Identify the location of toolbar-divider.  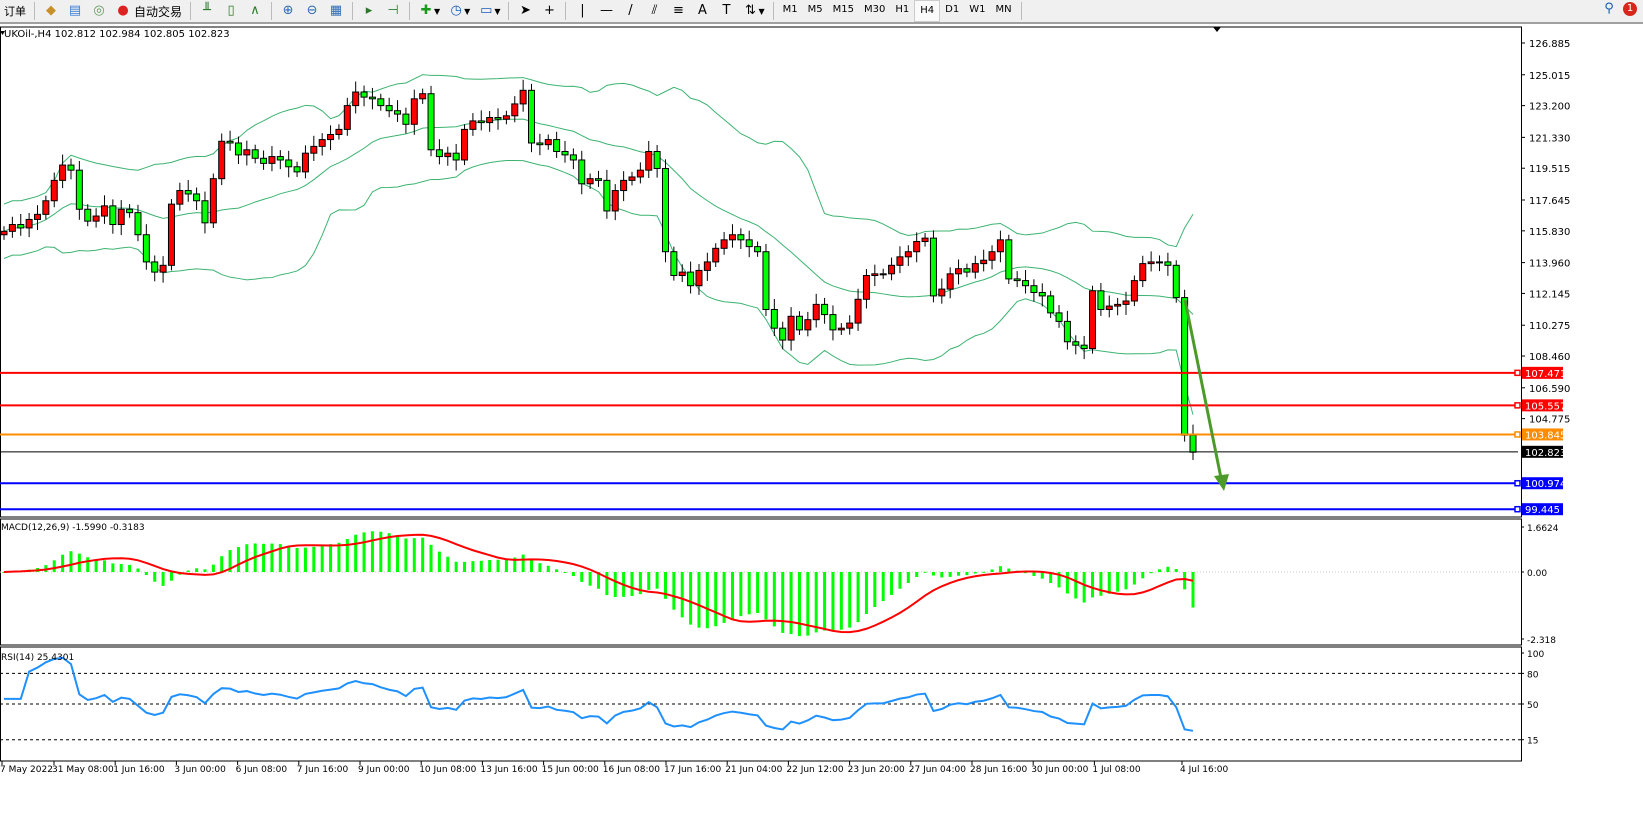
(1021, 11).